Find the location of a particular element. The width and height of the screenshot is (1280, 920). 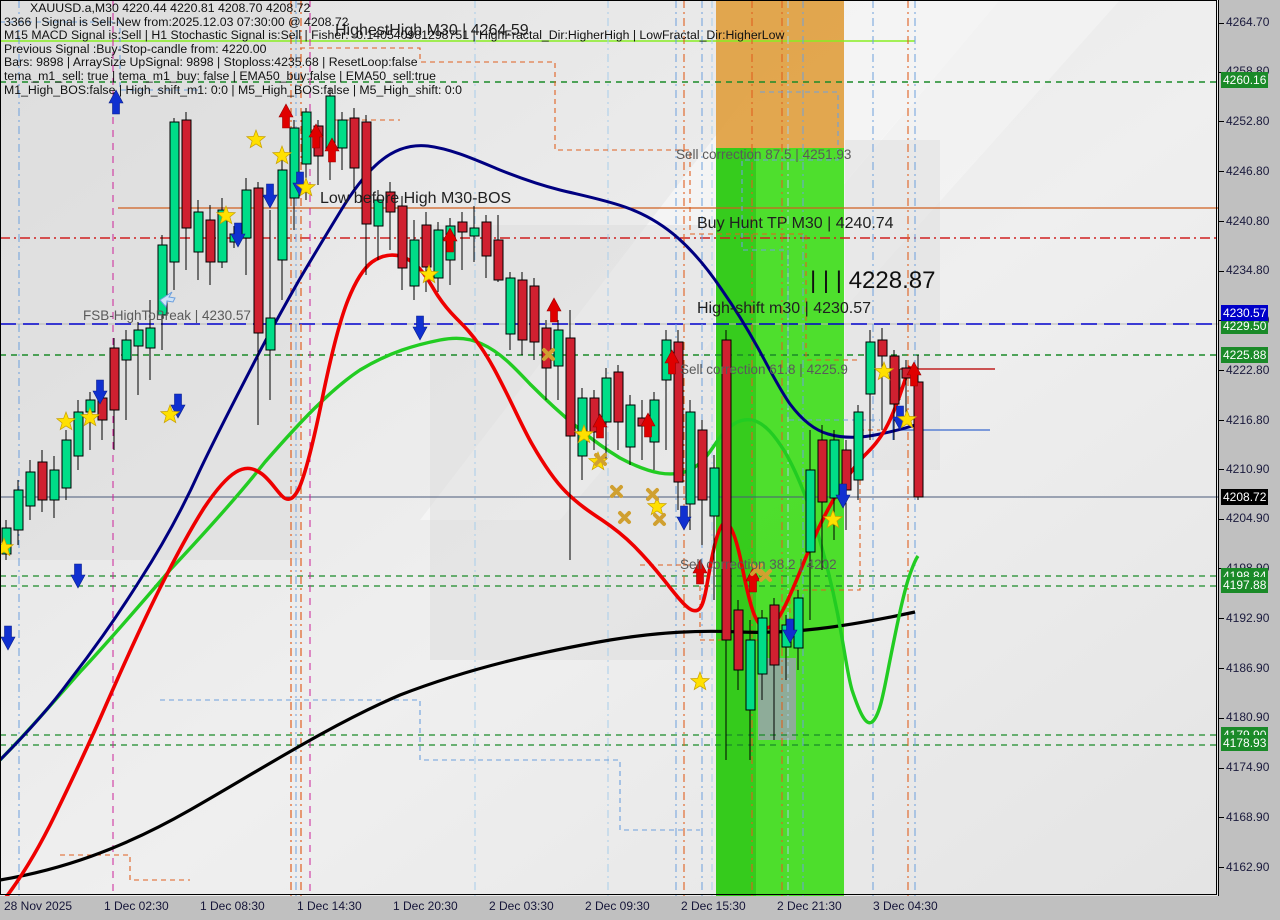

label-buy-hunt-tp: Buy Hunt TP M30 | 4240.74 is located at coordinates (795, 223).